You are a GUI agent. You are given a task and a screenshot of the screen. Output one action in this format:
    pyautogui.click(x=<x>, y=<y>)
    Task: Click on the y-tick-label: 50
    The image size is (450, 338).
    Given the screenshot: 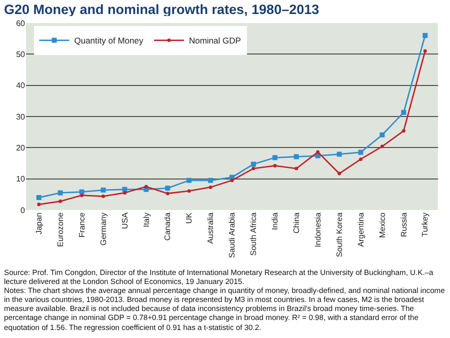 What is the action you would take?
    pyautogui.click(x=21, y=54)
    